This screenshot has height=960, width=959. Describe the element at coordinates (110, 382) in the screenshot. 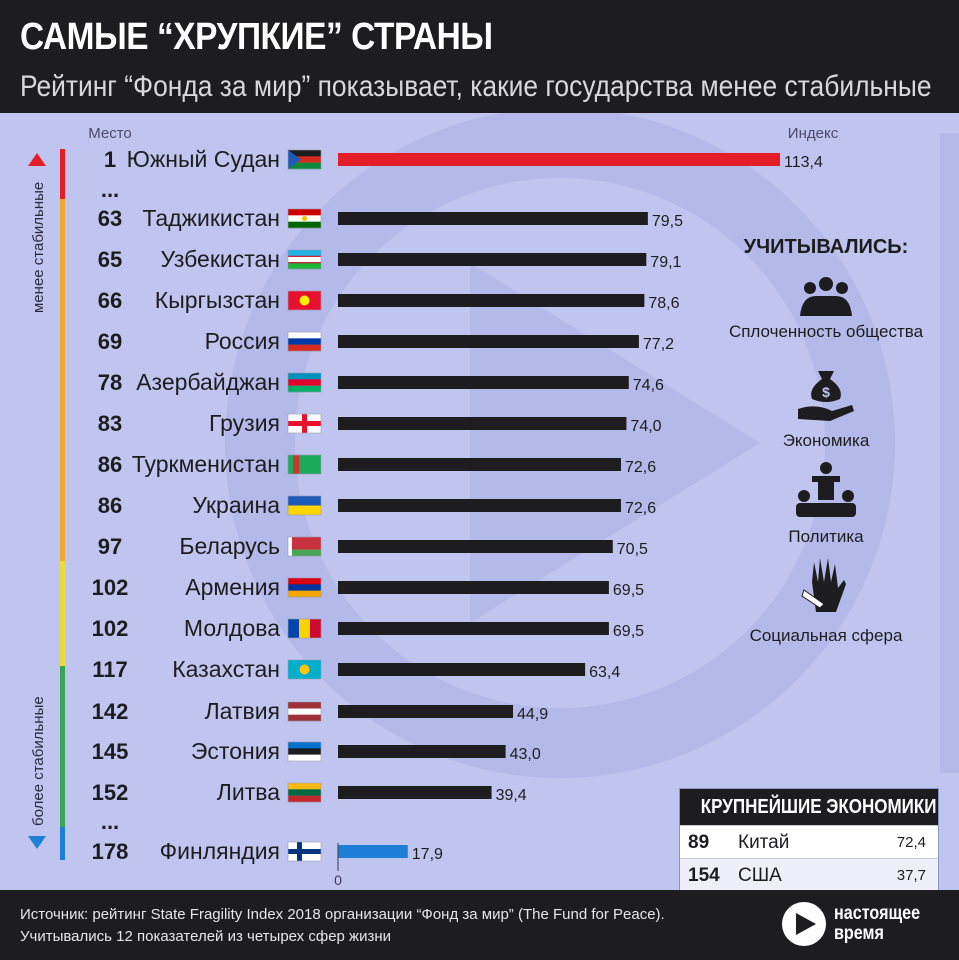

I see `rank-label: 78` at that location.